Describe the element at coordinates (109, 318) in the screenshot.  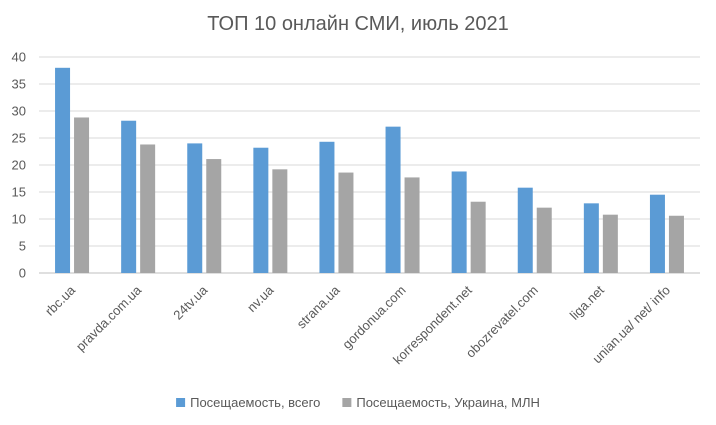
I see `x-tick-label: pravda.com.ua` at that location.